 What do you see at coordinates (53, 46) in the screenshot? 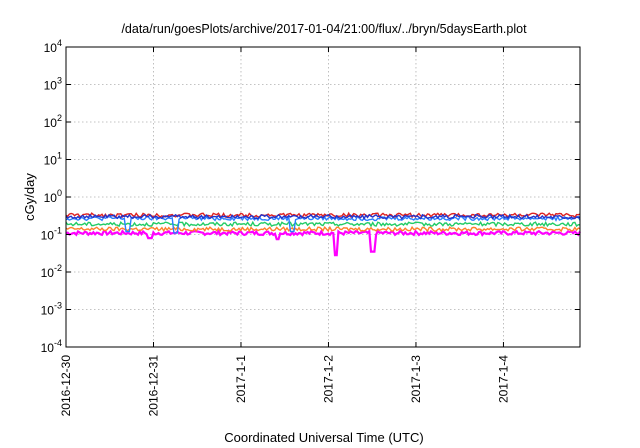
I see `y-tick-label: 10⁴` at bounding box center [53, 46].